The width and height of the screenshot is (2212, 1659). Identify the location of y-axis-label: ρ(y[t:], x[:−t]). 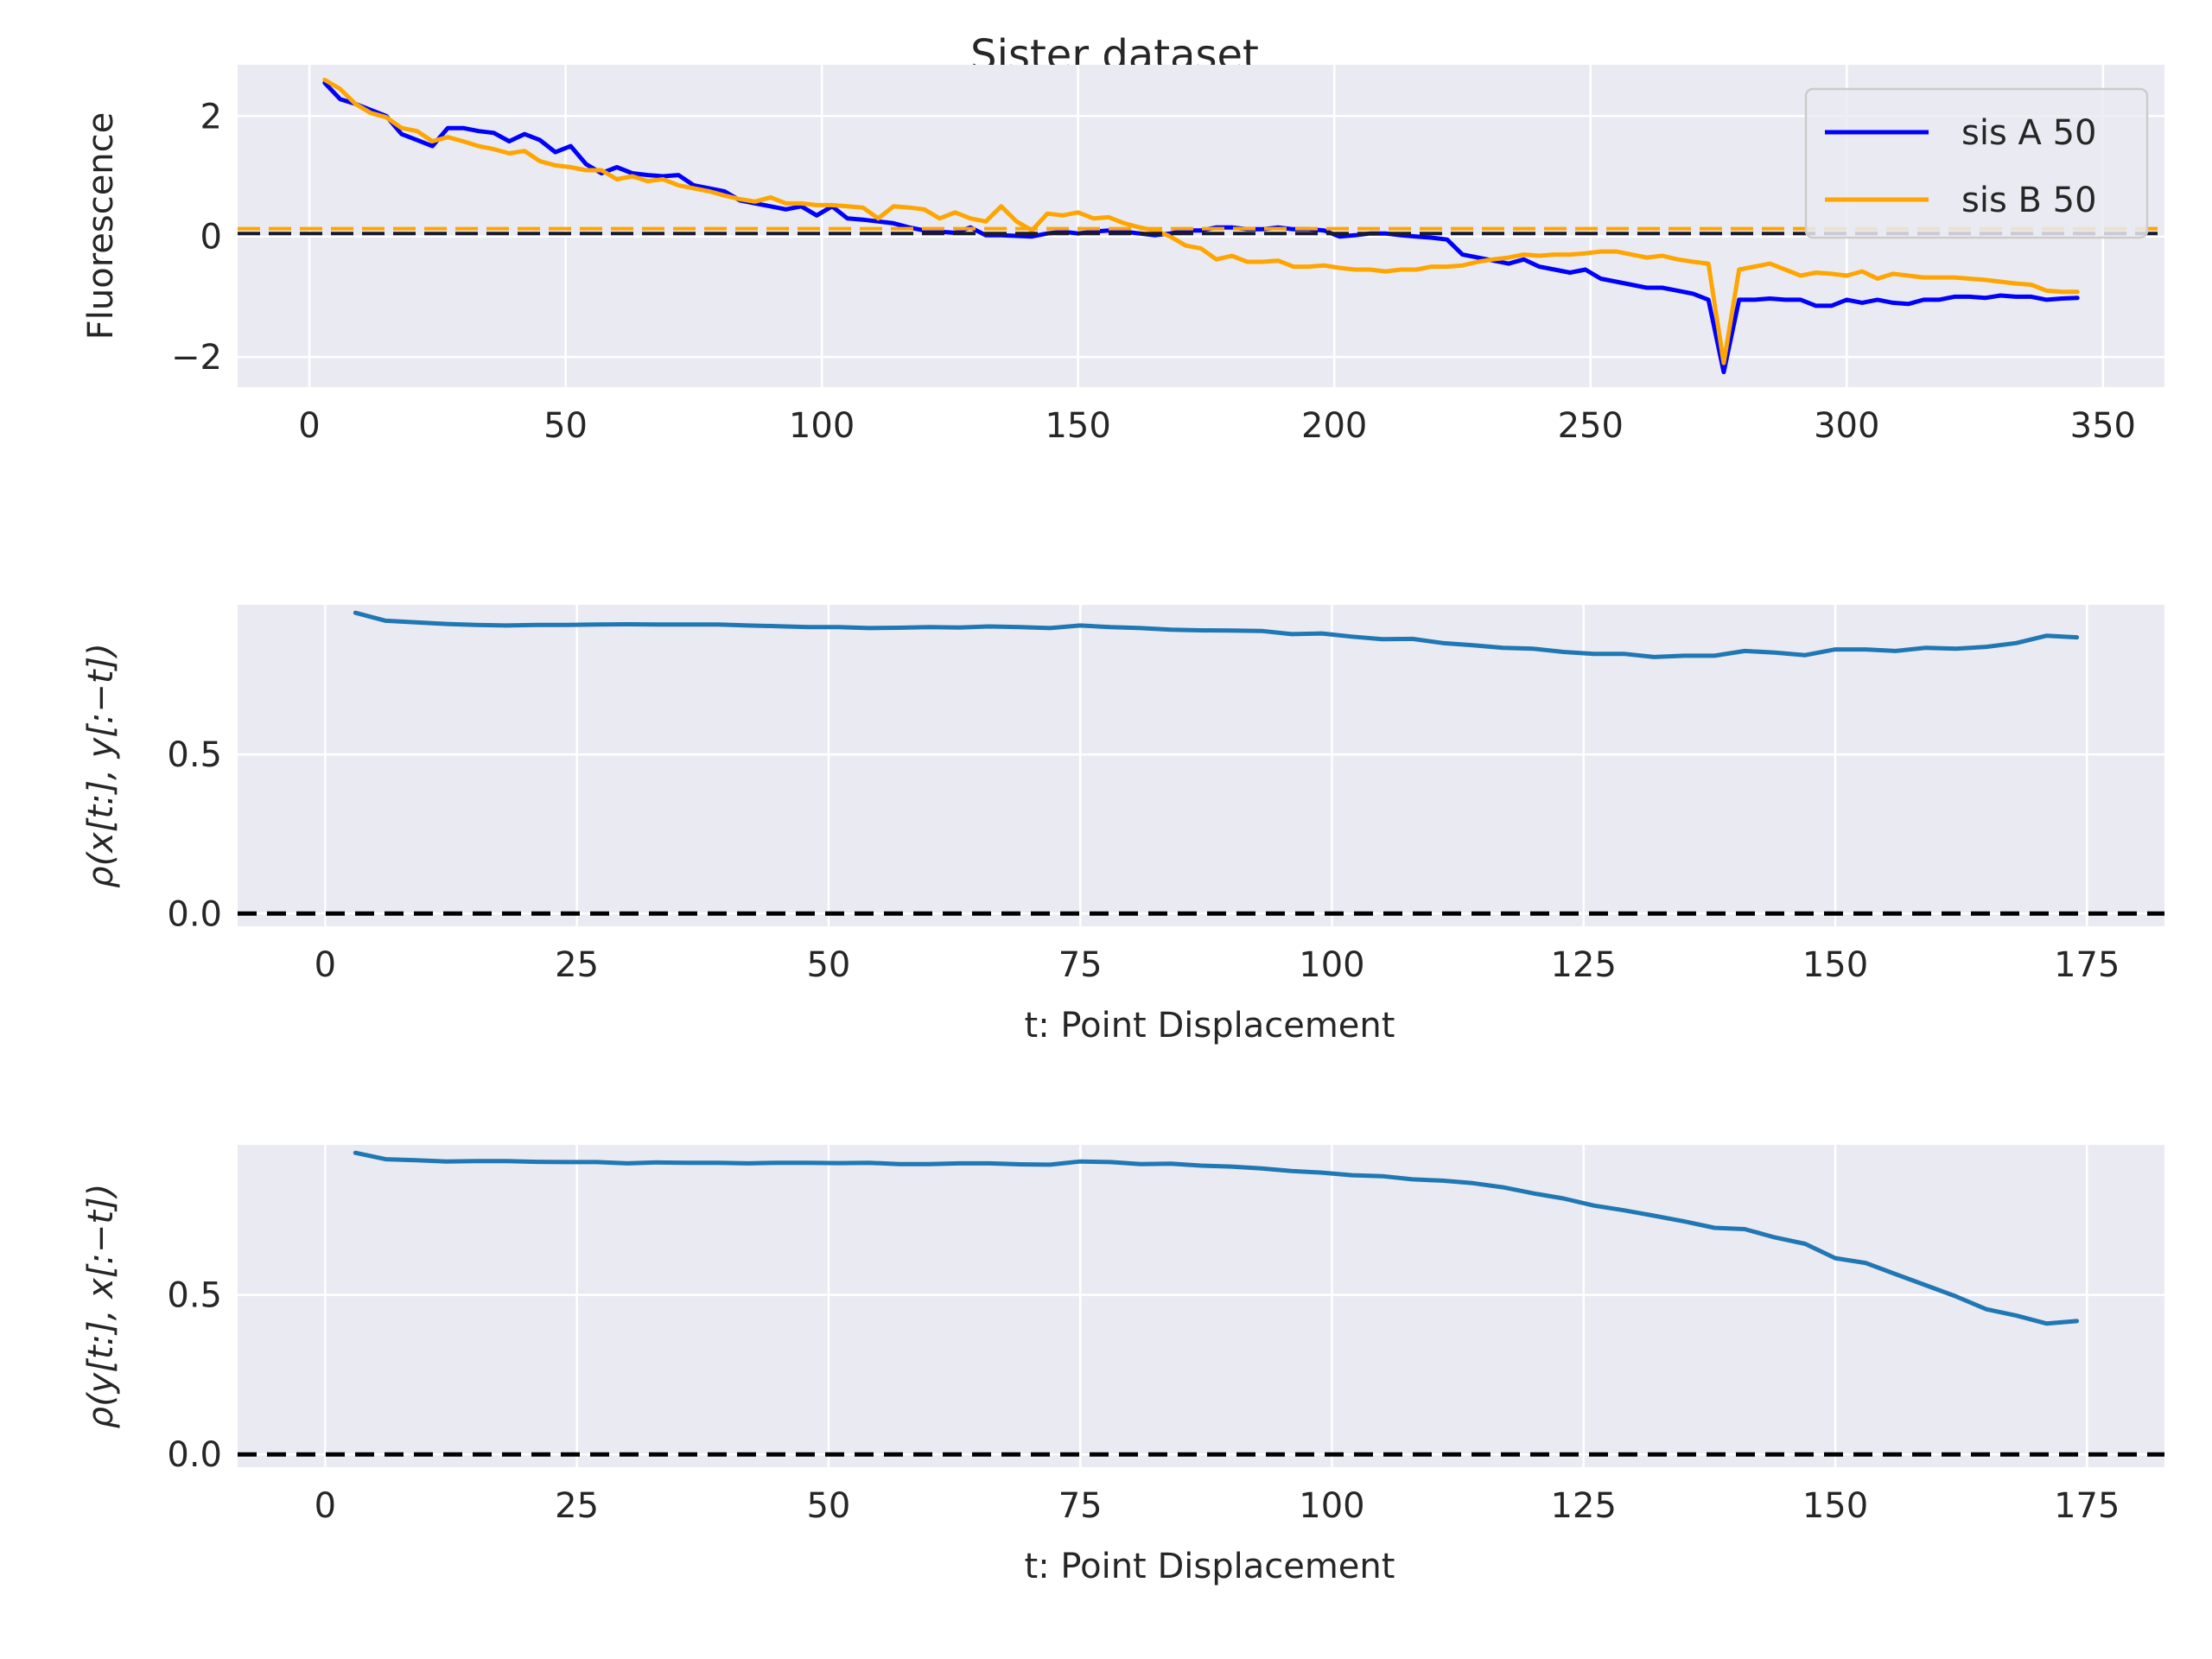
(101, 1306).